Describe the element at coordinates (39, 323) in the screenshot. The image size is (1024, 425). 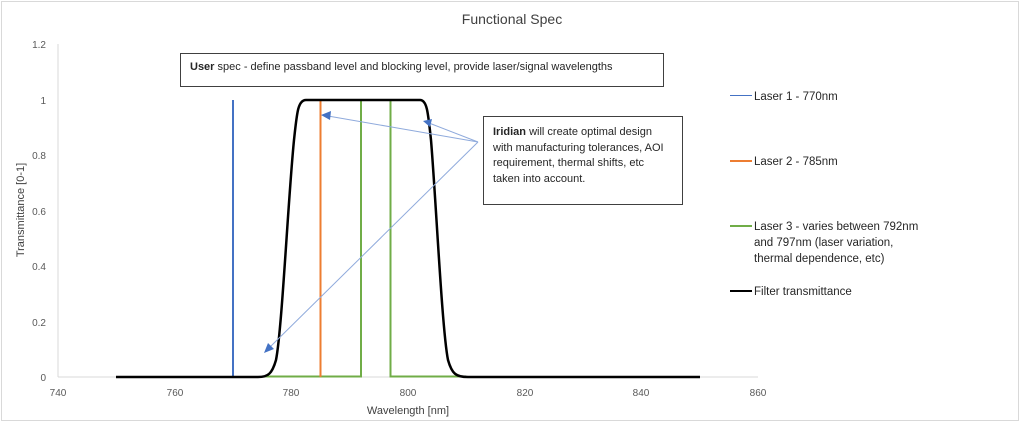
I see `y-tick: 0.2` at that location.